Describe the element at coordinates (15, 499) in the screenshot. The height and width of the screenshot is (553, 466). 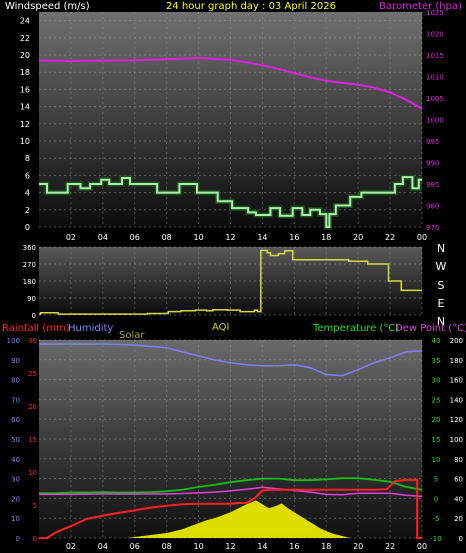
I see `humidity-tick-label: 20` at that location.